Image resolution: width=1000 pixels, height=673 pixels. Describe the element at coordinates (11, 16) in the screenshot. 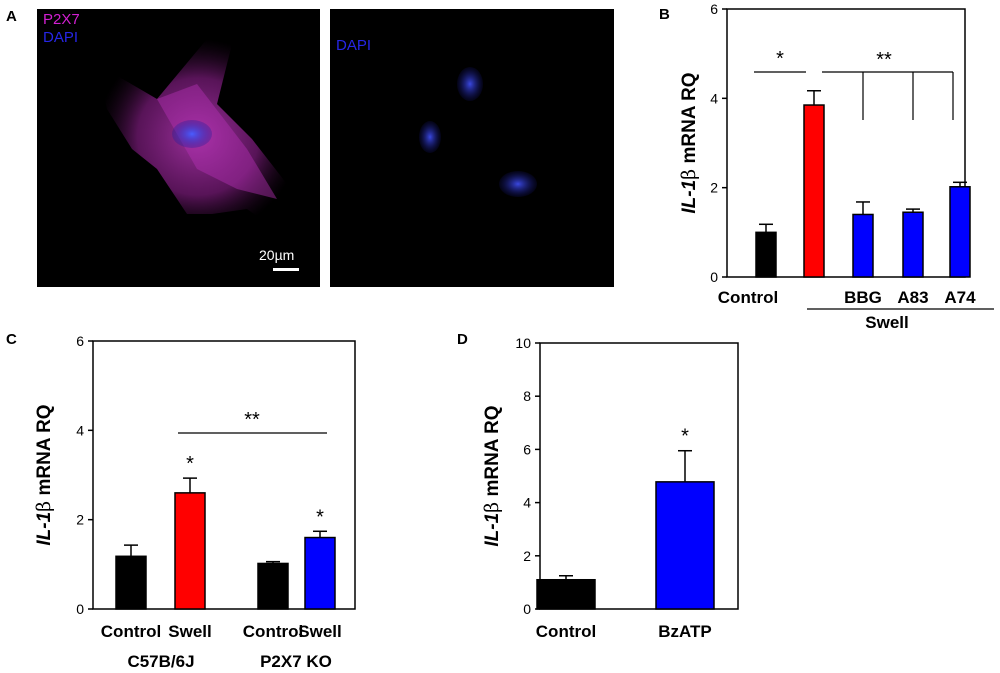

I see `panel-letter-a: A` at that location.